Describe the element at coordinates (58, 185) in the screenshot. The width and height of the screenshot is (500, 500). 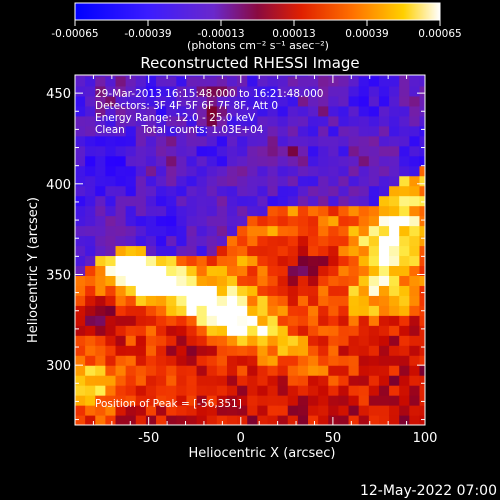
I see `y-tick-label: 400` at that location.